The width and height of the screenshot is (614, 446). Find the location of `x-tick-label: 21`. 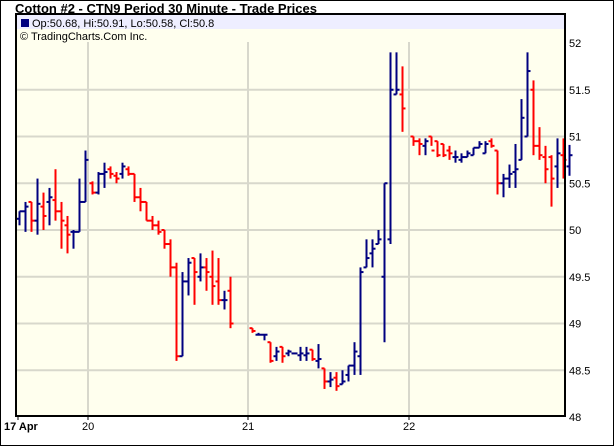

x-tick-label: 21 is located at coordinates (248, 427).